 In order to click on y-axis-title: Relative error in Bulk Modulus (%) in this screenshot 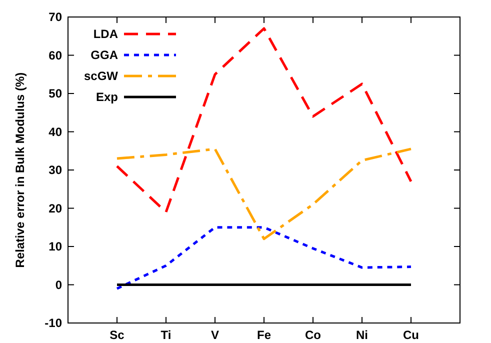, I will do `click(20, 170)`.